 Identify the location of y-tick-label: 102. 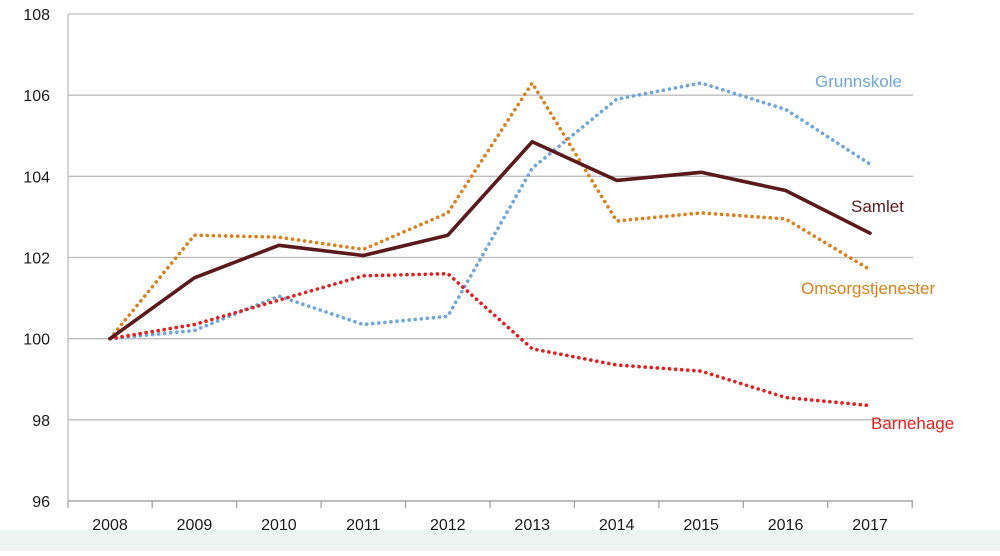
(36, 259).